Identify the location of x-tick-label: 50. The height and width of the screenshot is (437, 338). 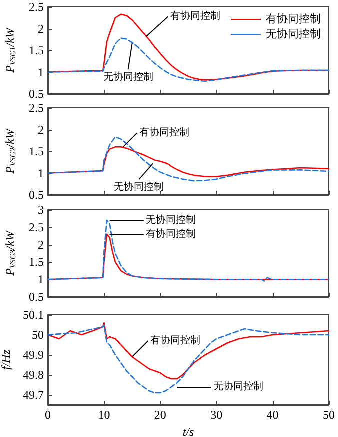
(329, 415).